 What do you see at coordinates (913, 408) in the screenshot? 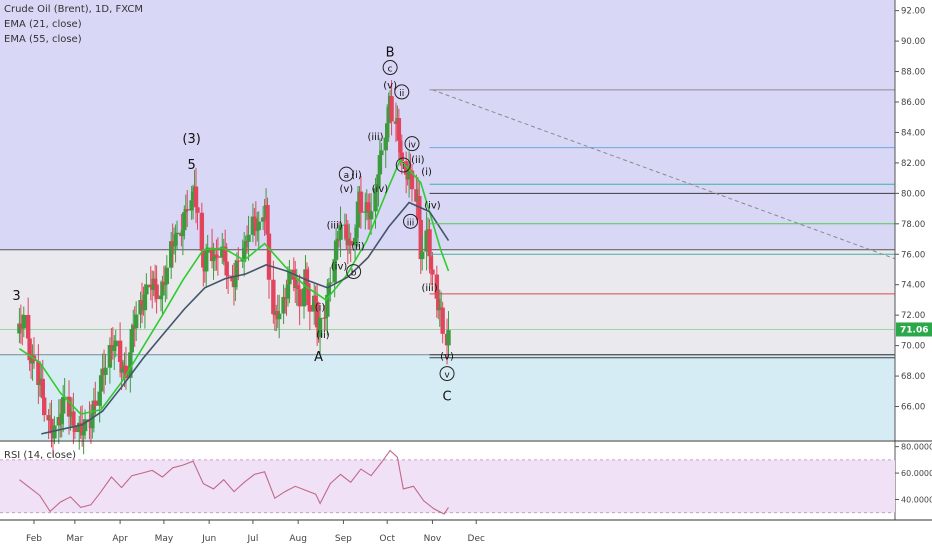
I see `price-tick-label: 66.00` at bounding box center [913, 408].